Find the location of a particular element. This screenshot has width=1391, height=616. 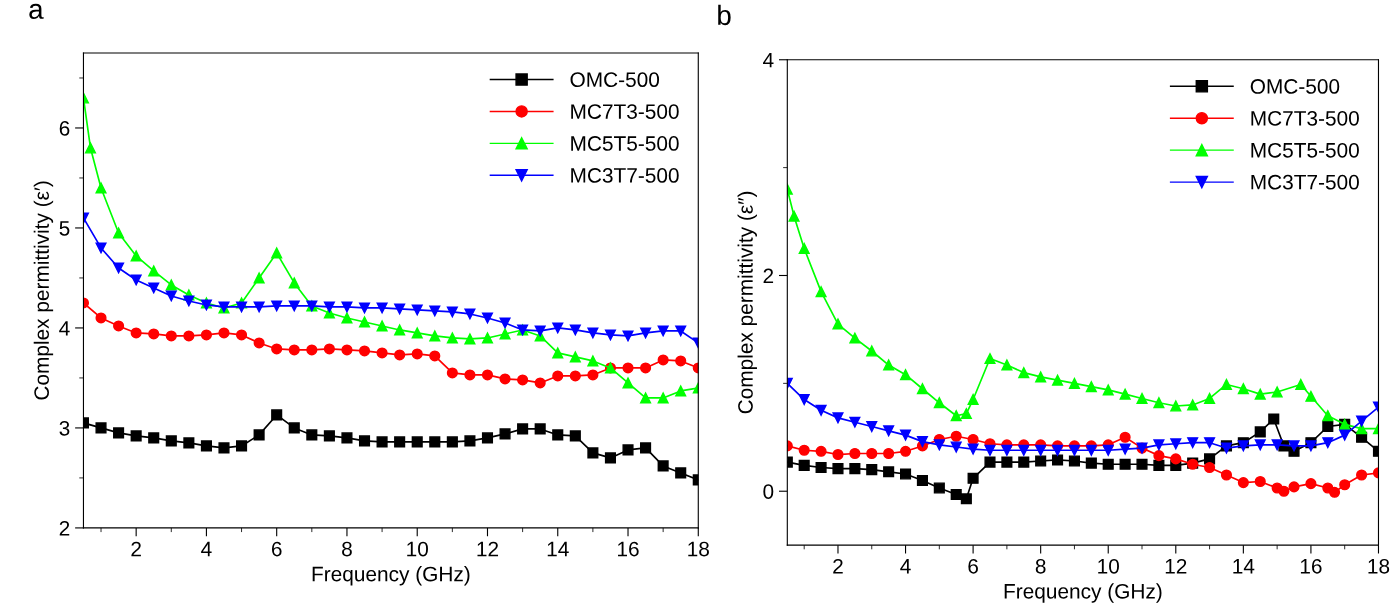

y-tick-label: 3 is located at coordinates (64, 428).